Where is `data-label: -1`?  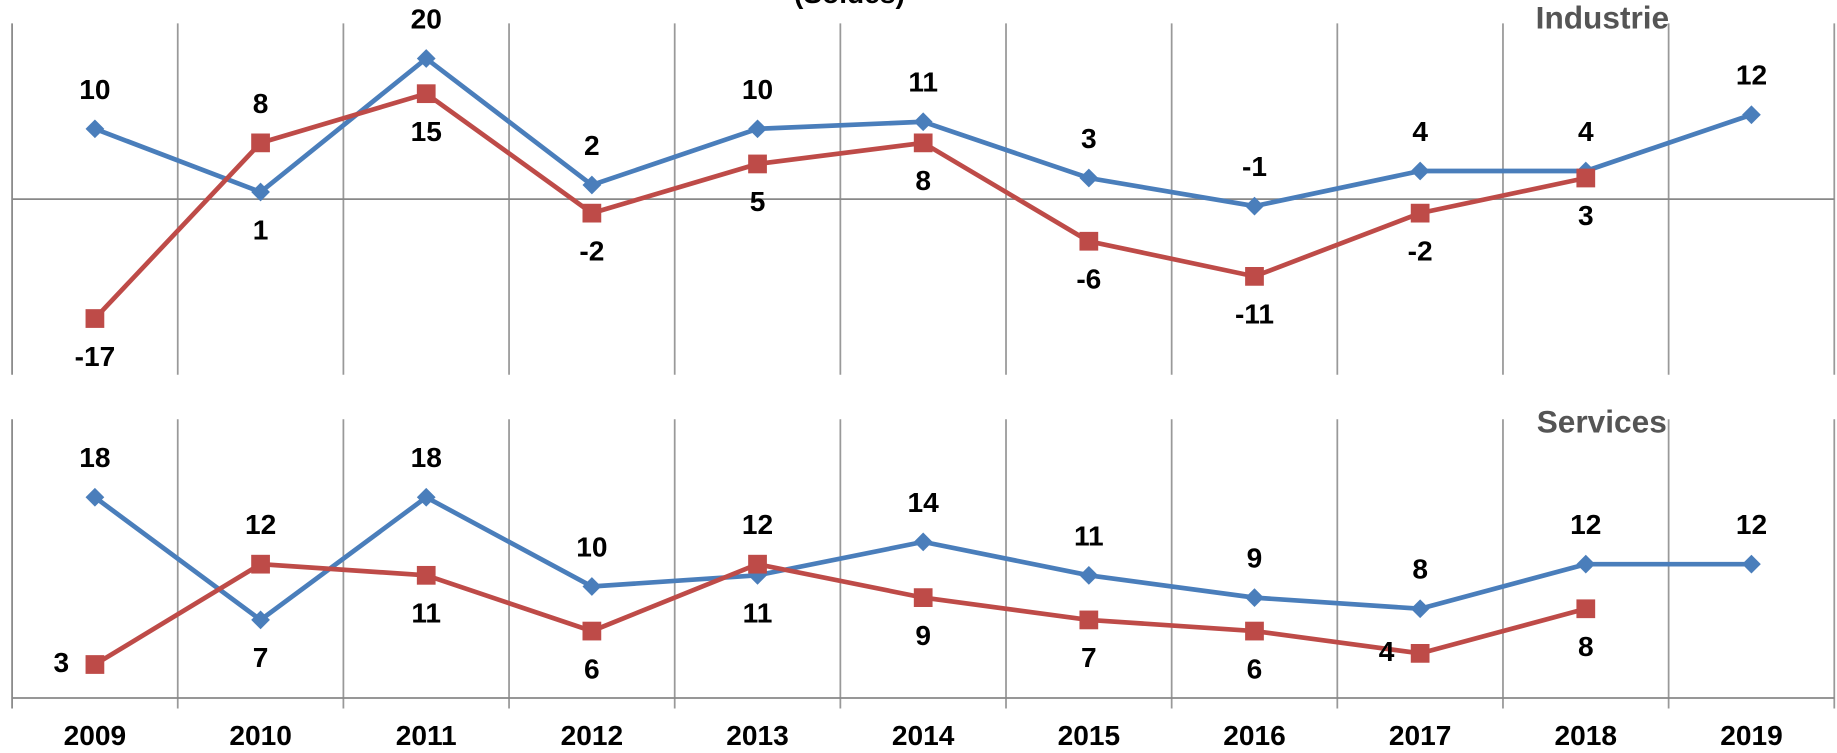
data-label: -1 is located at coordinates (1254, 166).